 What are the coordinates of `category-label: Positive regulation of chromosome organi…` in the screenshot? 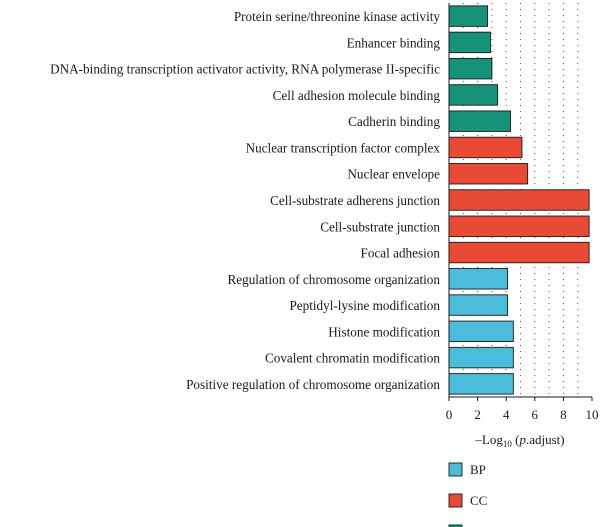 It's located at (313, 384).